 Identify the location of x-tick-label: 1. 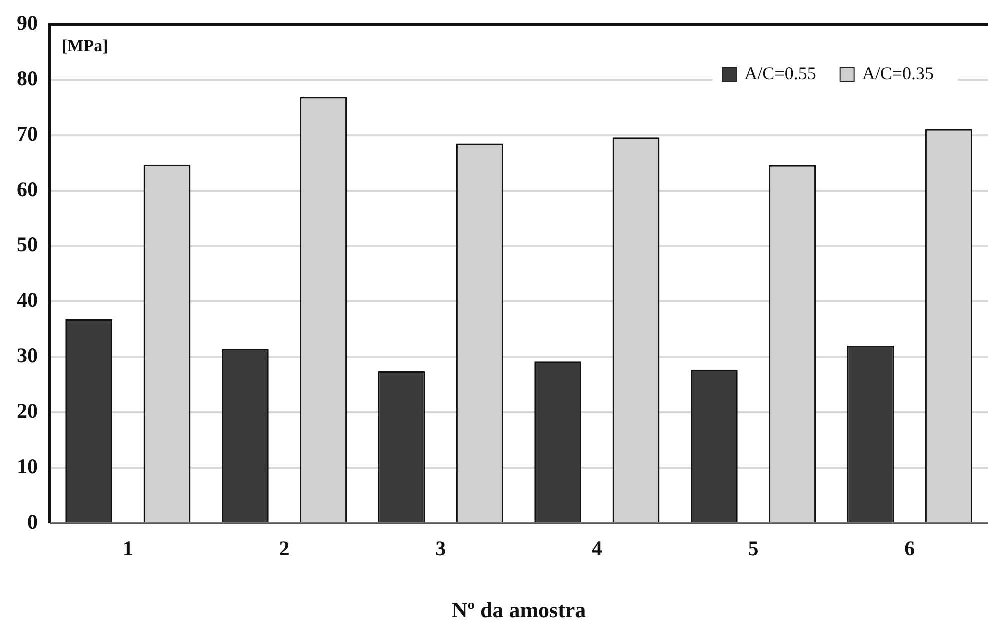
(128, 548).